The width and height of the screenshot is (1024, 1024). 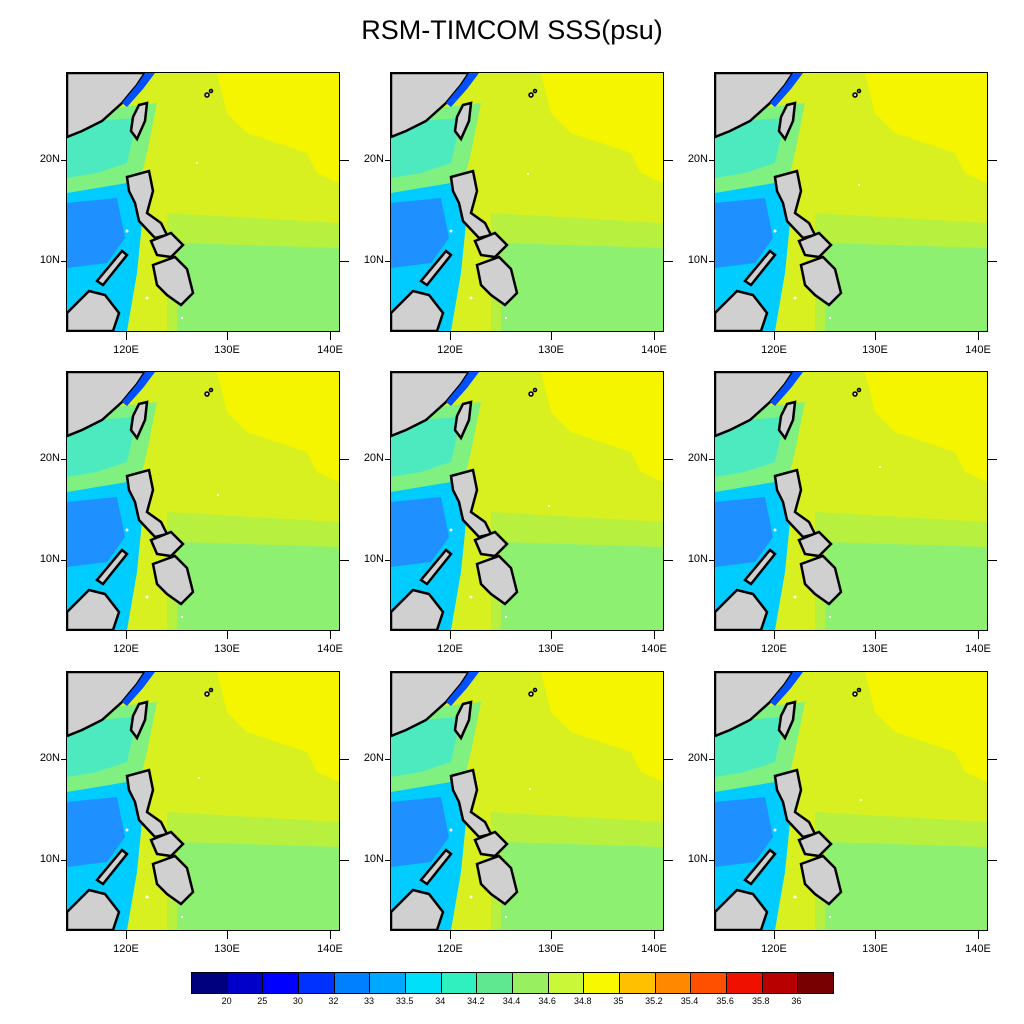 What do you see at coordinates (725, 1001) in the screenshot?
I see `colorbar-label: 35.6` at bounding box center [725, 1001].